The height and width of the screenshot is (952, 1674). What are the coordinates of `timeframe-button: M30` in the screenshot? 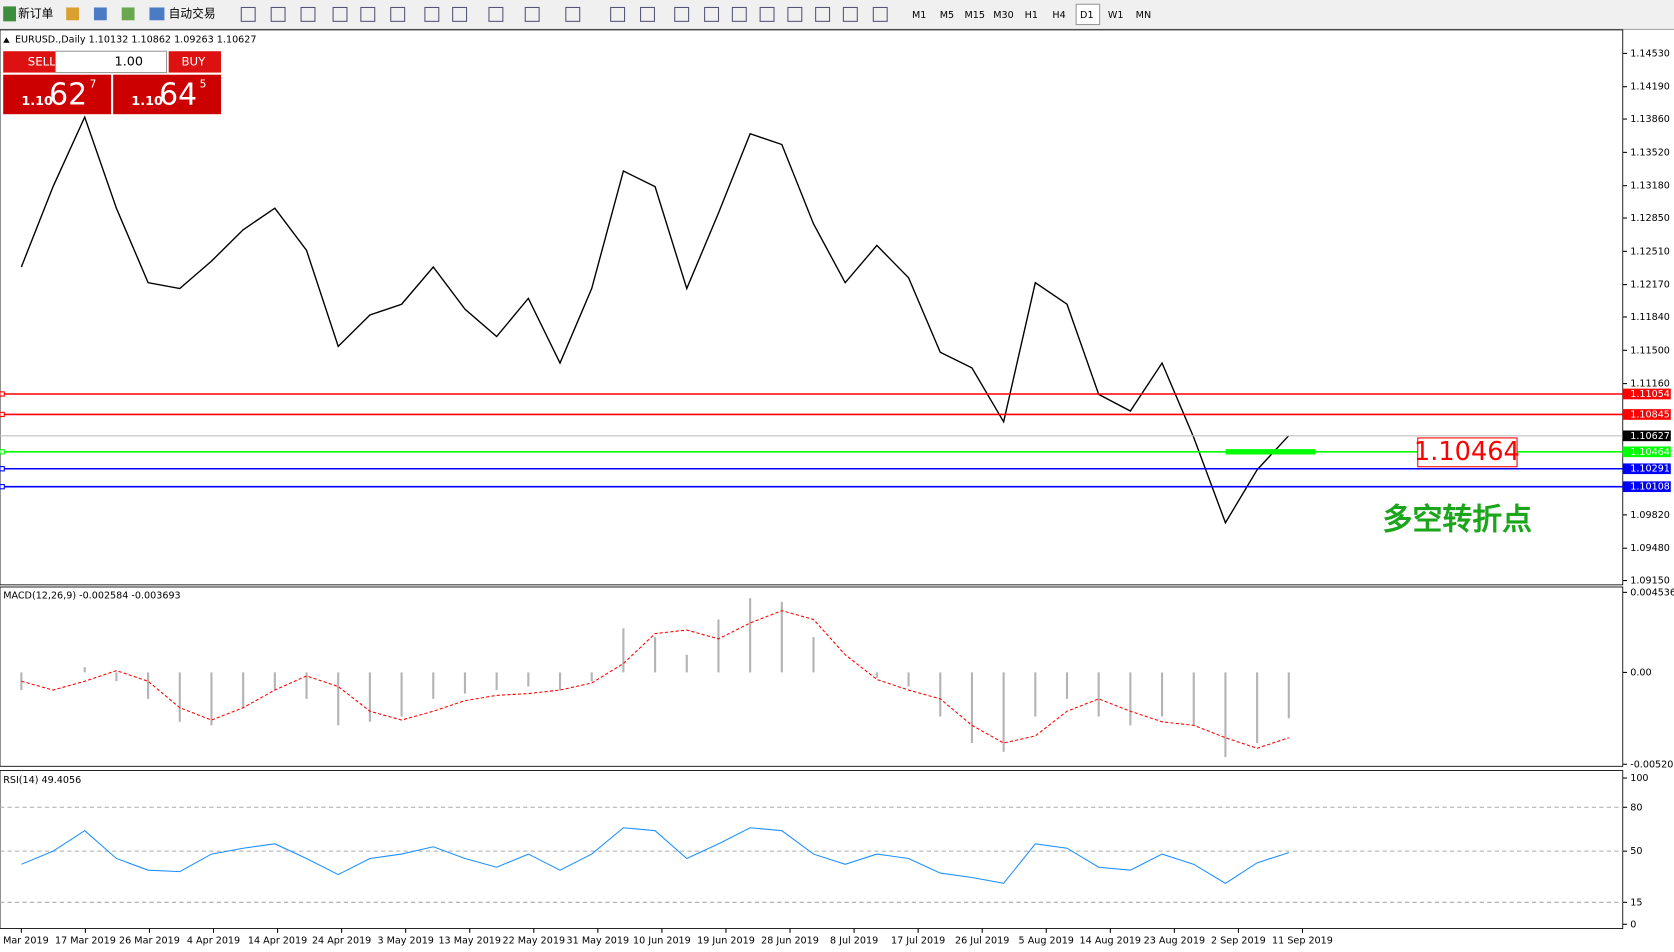 It's located at (1003, 15).